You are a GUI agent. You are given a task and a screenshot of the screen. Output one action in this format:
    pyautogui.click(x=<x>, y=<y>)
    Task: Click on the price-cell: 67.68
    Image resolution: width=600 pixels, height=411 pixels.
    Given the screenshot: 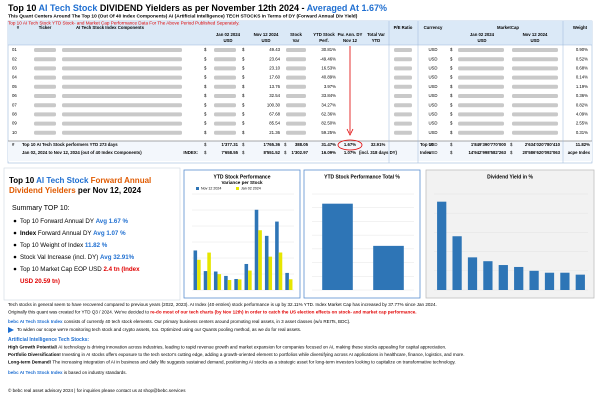 What is the action you would take?
    pyautogui.click(x=274, y=114)
    